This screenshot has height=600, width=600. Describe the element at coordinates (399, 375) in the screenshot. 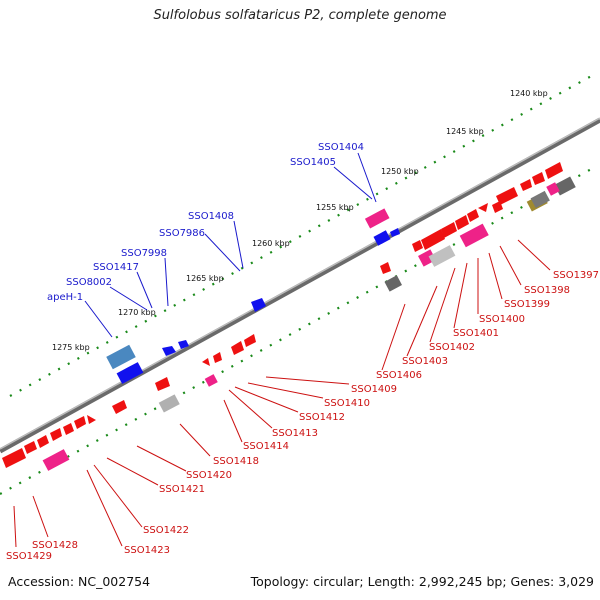

I see `gene-label: SSO1406` at that location.